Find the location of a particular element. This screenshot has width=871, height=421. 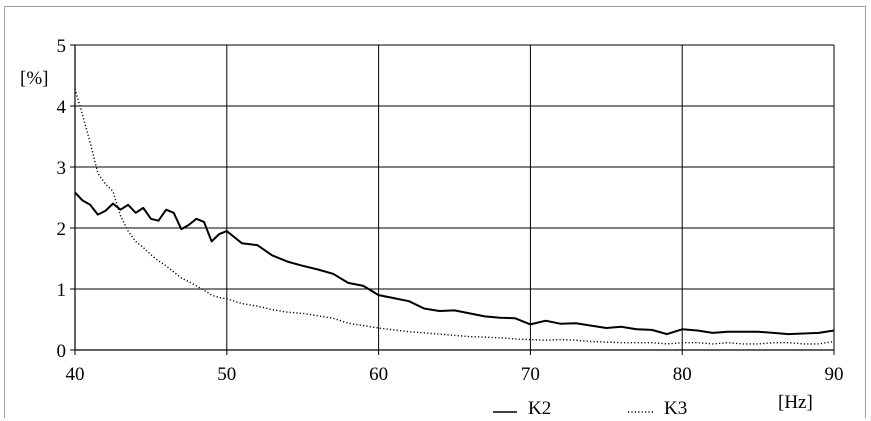

x-tick-label: 70 is located at coordinates (530, 374).